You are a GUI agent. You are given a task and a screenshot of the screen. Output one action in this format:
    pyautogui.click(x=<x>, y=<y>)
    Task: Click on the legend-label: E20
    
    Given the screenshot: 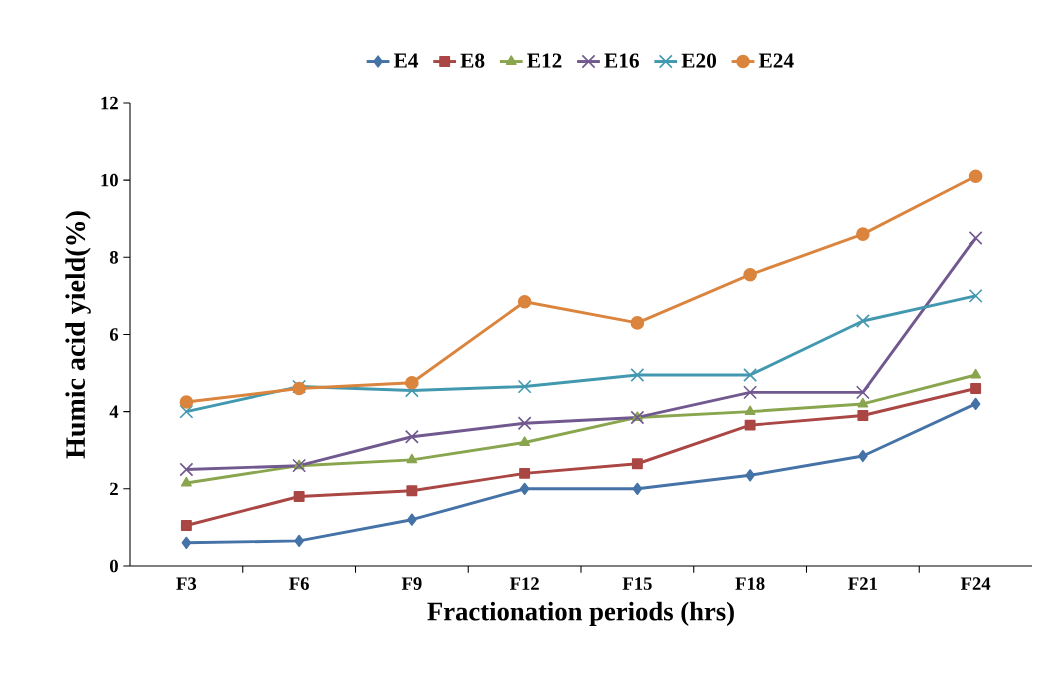 What is the action you would take?
    pyautogui.click(x=699, y=60)
    